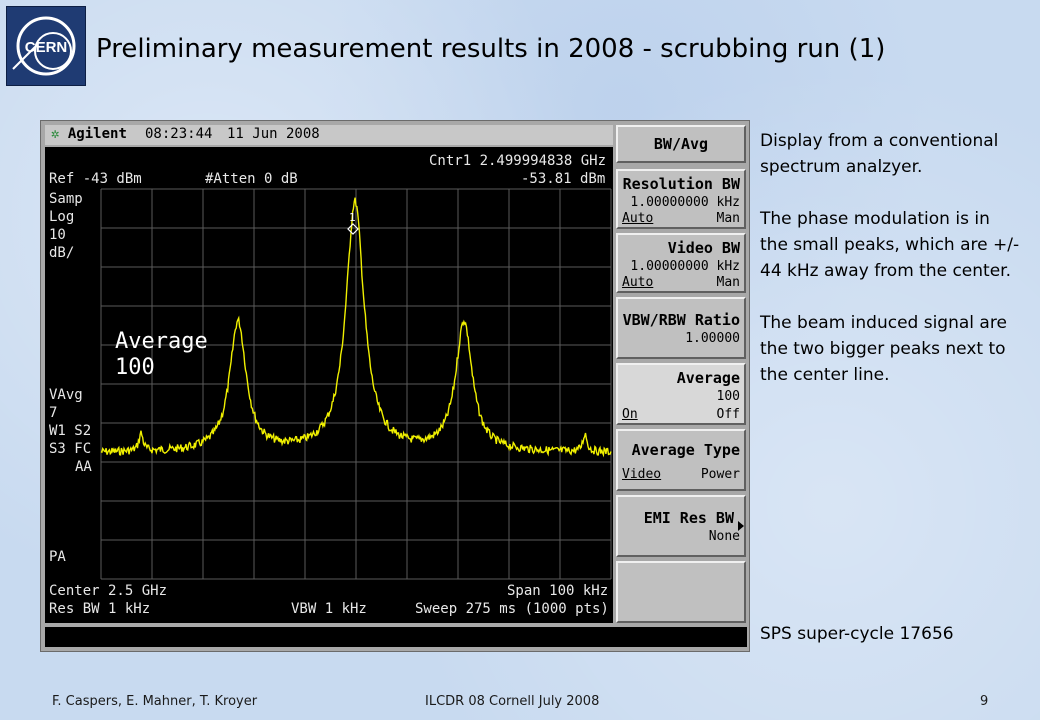 This screenshot has width=1040, height=720. I want to click on logo-text: CERN, so click(46, 47).